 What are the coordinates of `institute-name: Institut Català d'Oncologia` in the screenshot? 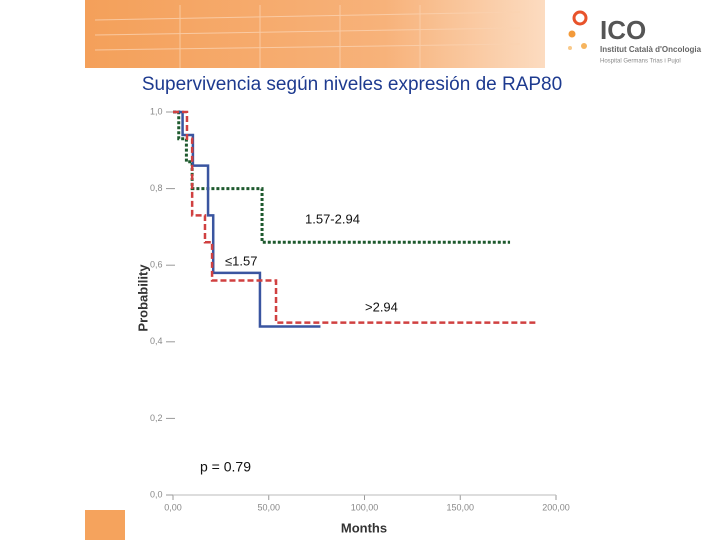 It's located at (651, 49).